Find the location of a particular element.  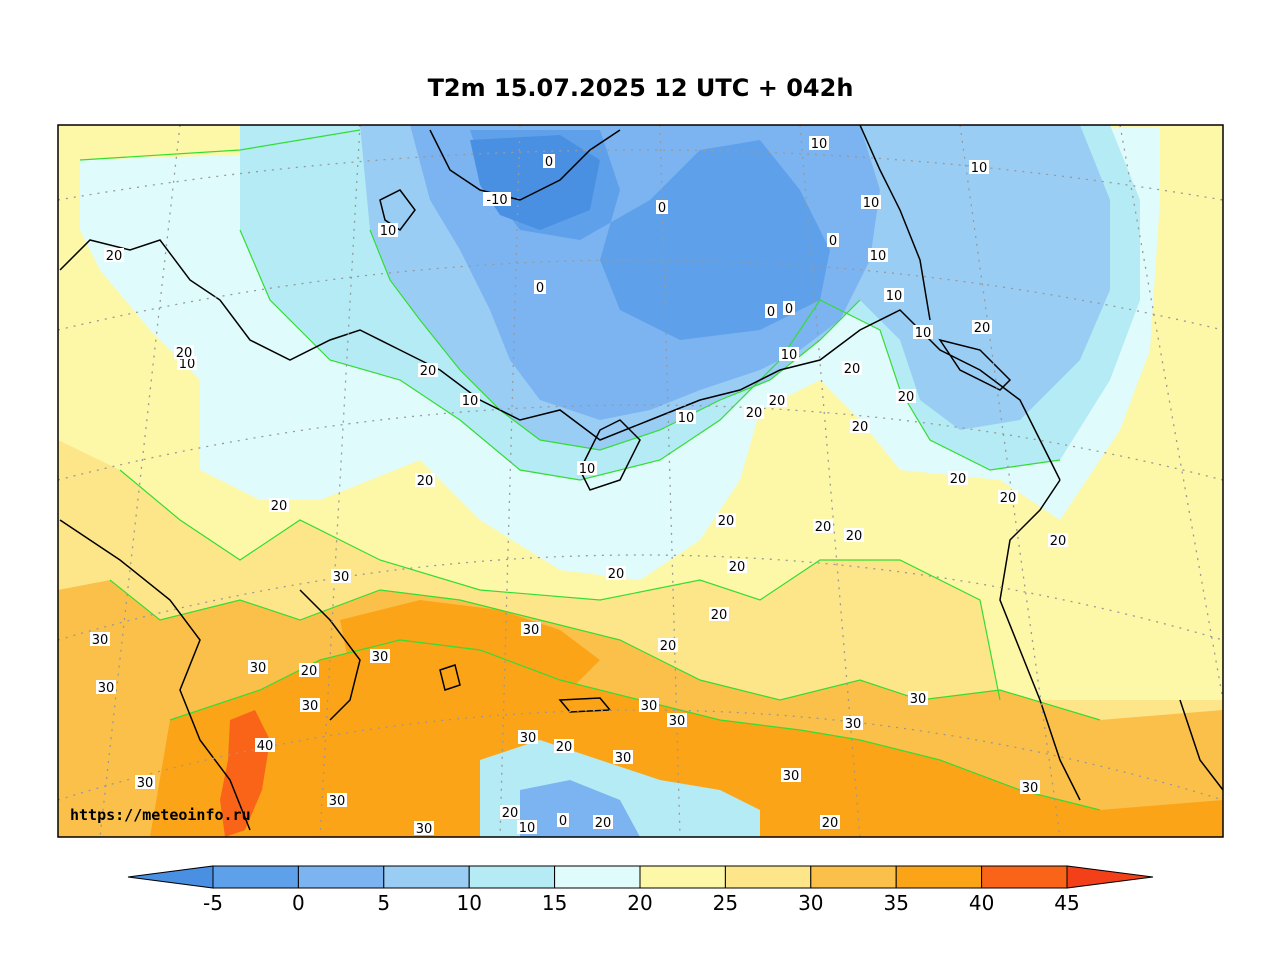

contour-label-text: -10 is located at coordinates (496, 200).